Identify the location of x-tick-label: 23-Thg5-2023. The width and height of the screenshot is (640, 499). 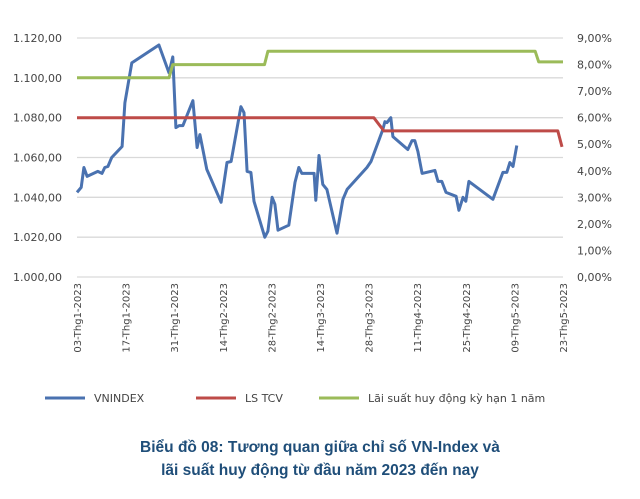
(564, 318).